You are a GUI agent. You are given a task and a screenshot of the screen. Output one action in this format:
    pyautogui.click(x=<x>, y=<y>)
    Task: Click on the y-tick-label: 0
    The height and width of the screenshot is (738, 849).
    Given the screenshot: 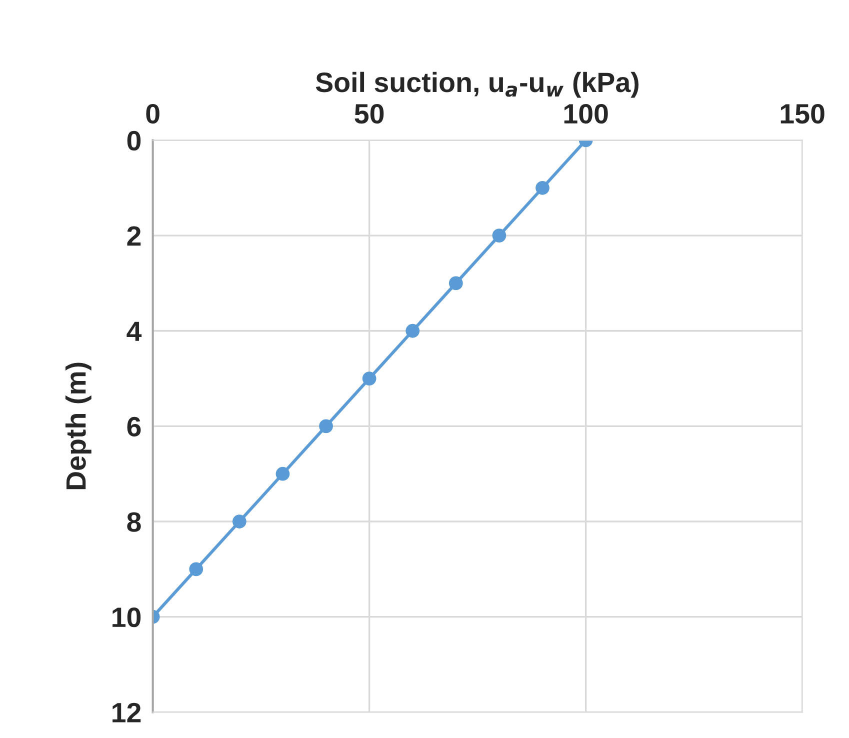 What is the action you would take?
    pyautogui.click(x=134, y=140)
    